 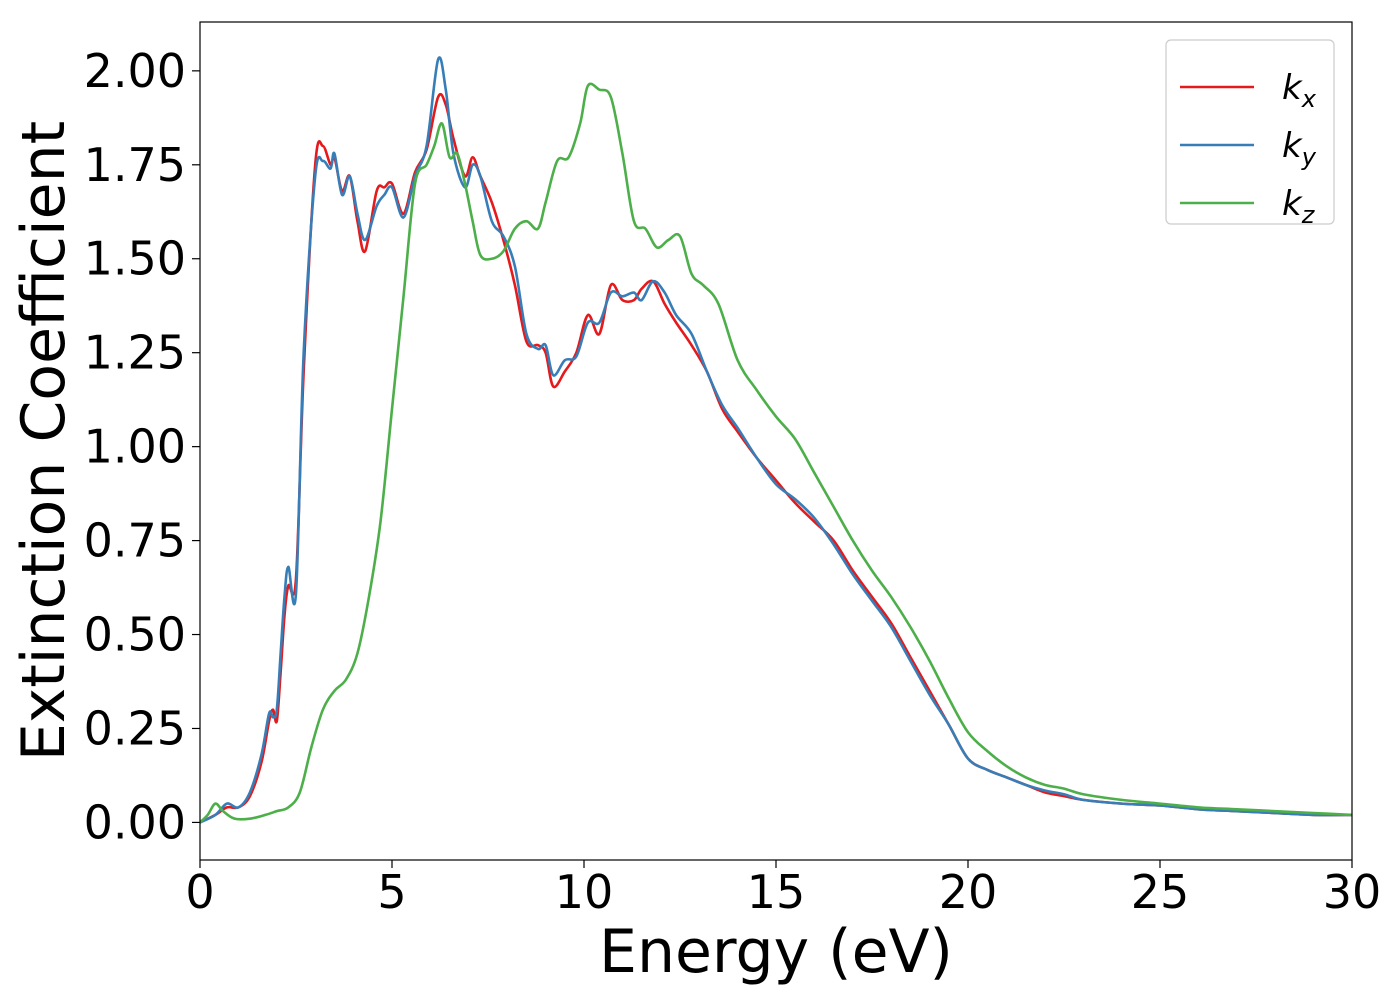 I want to click on x-tick-label: 5, so click(x=391, y=892).